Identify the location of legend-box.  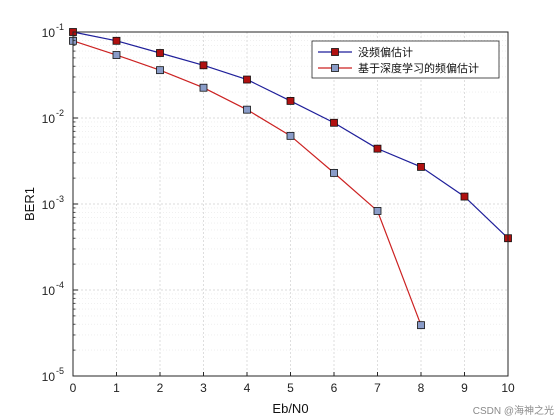
(405, 59).